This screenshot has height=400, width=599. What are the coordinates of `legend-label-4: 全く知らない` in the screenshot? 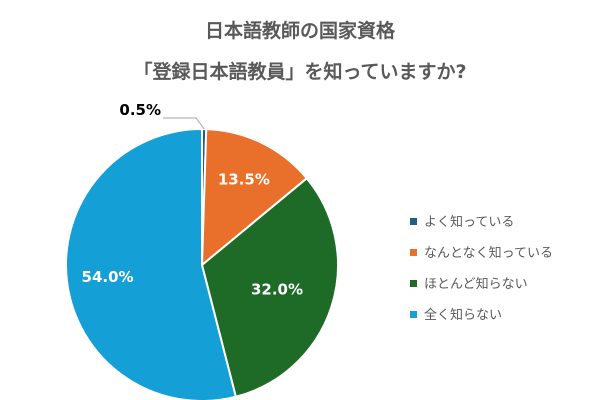 It's located at (463, 315).